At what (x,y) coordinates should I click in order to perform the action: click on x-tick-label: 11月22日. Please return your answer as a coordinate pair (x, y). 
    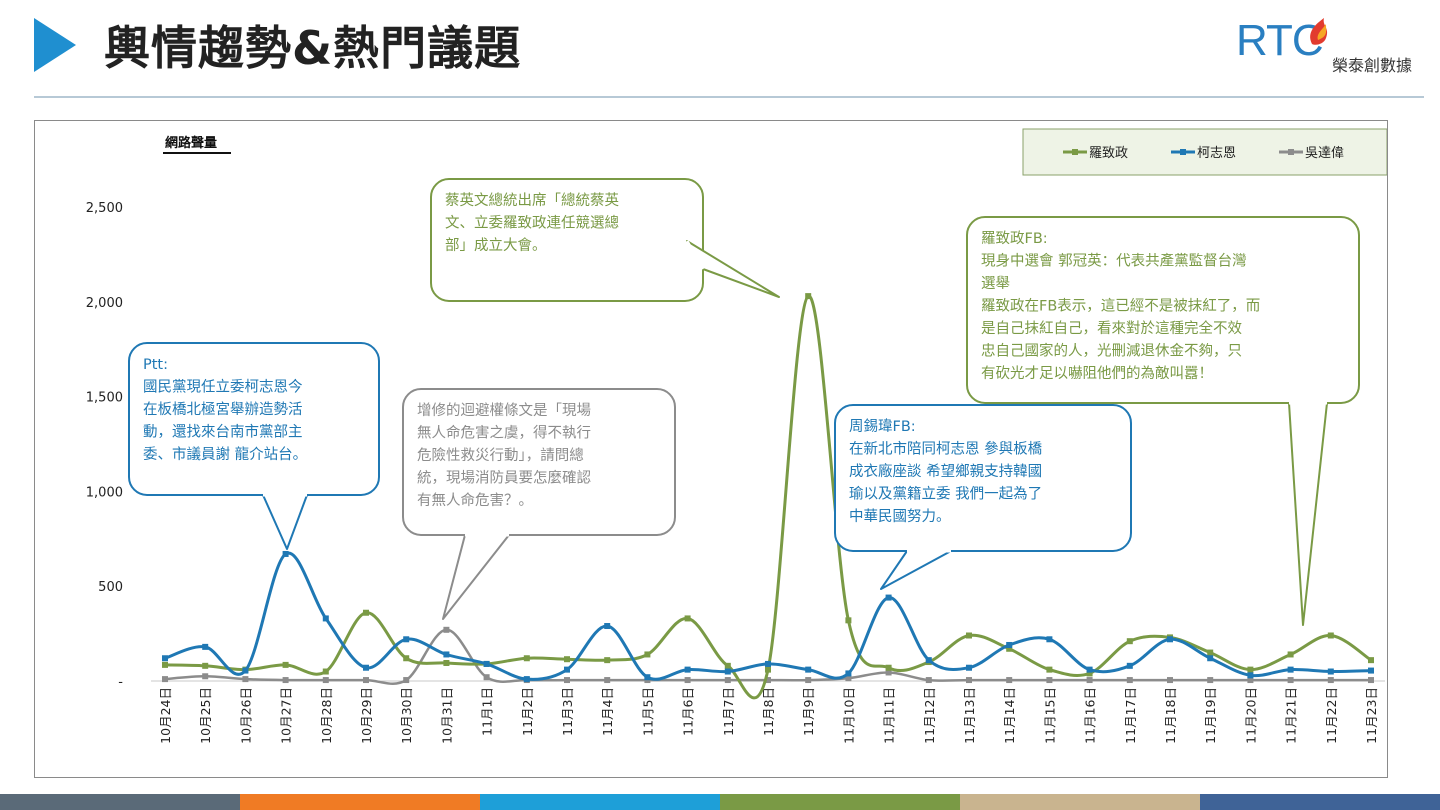
    Looking at the image, I should click on (1331, 715).